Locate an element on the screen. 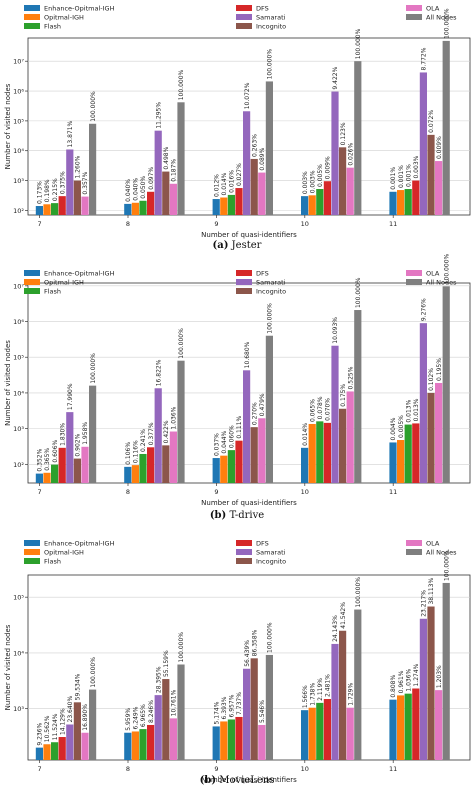 Image resolution: width=474 pixels, height=792 pixels. data-label: 0.001% is located at coordinates (393, 178).